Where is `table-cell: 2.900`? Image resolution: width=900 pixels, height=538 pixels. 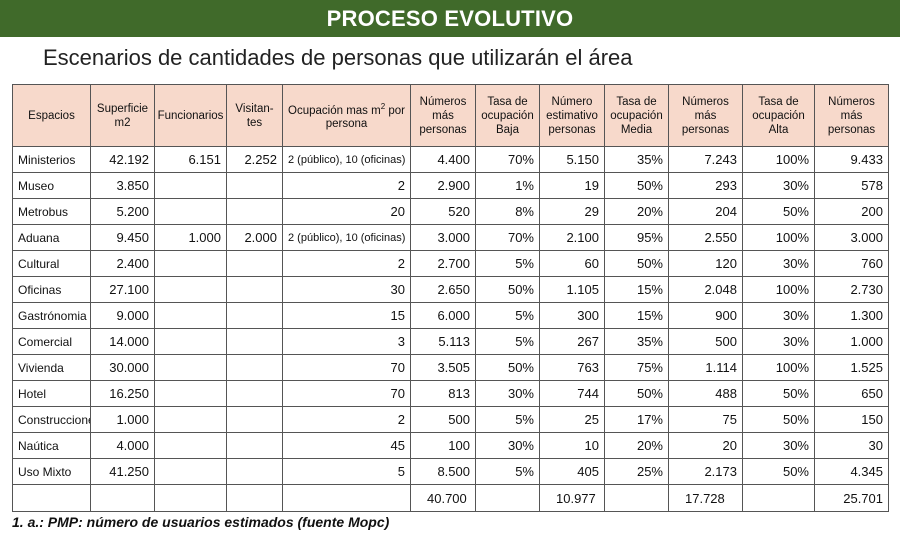
table-cell: 2.900 is located at coordinates (443, 185).